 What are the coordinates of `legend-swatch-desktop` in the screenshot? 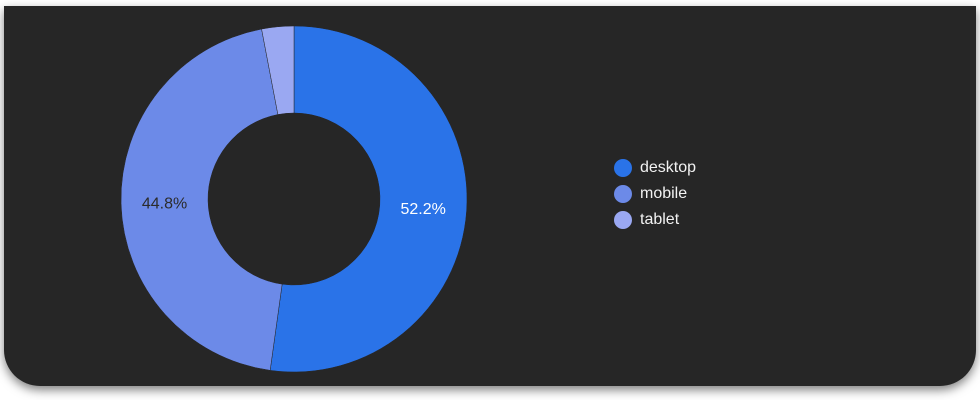 It's located at (623, 168).